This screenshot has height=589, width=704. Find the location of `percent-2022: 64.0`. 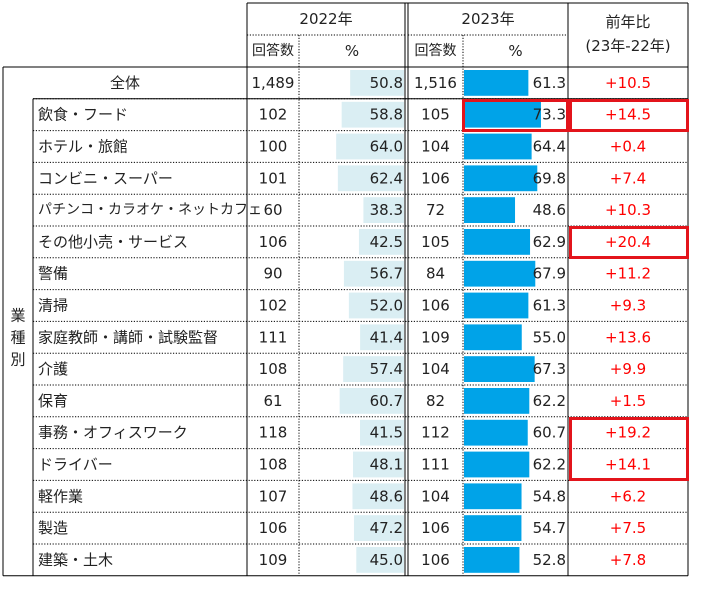

percent-2022: 64.0 is located at coordinates (386, 147).